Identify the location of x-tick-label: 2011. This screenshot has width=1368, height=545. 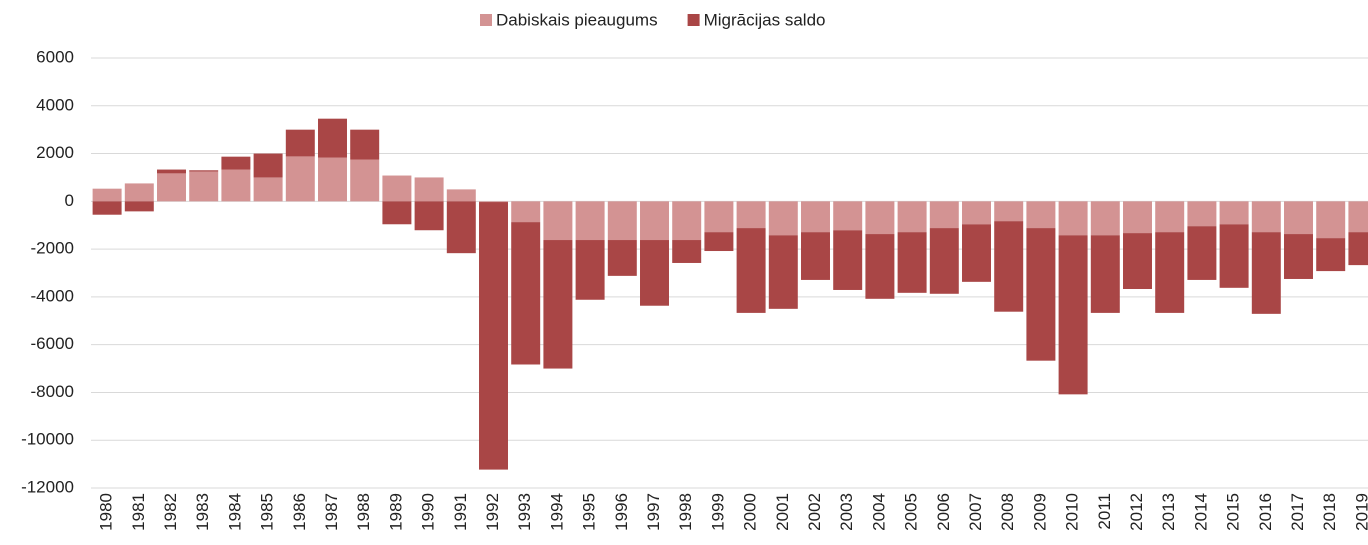
(1104, 511).